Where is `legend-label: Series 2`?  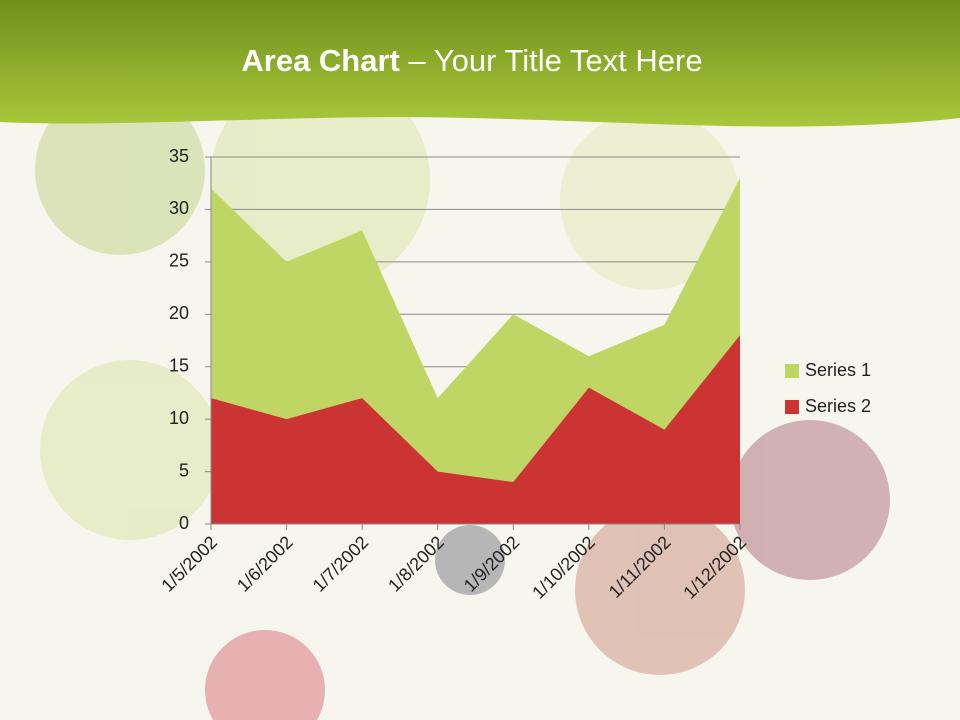 legend-label: Series 2 is located at coordinates (838, 406).